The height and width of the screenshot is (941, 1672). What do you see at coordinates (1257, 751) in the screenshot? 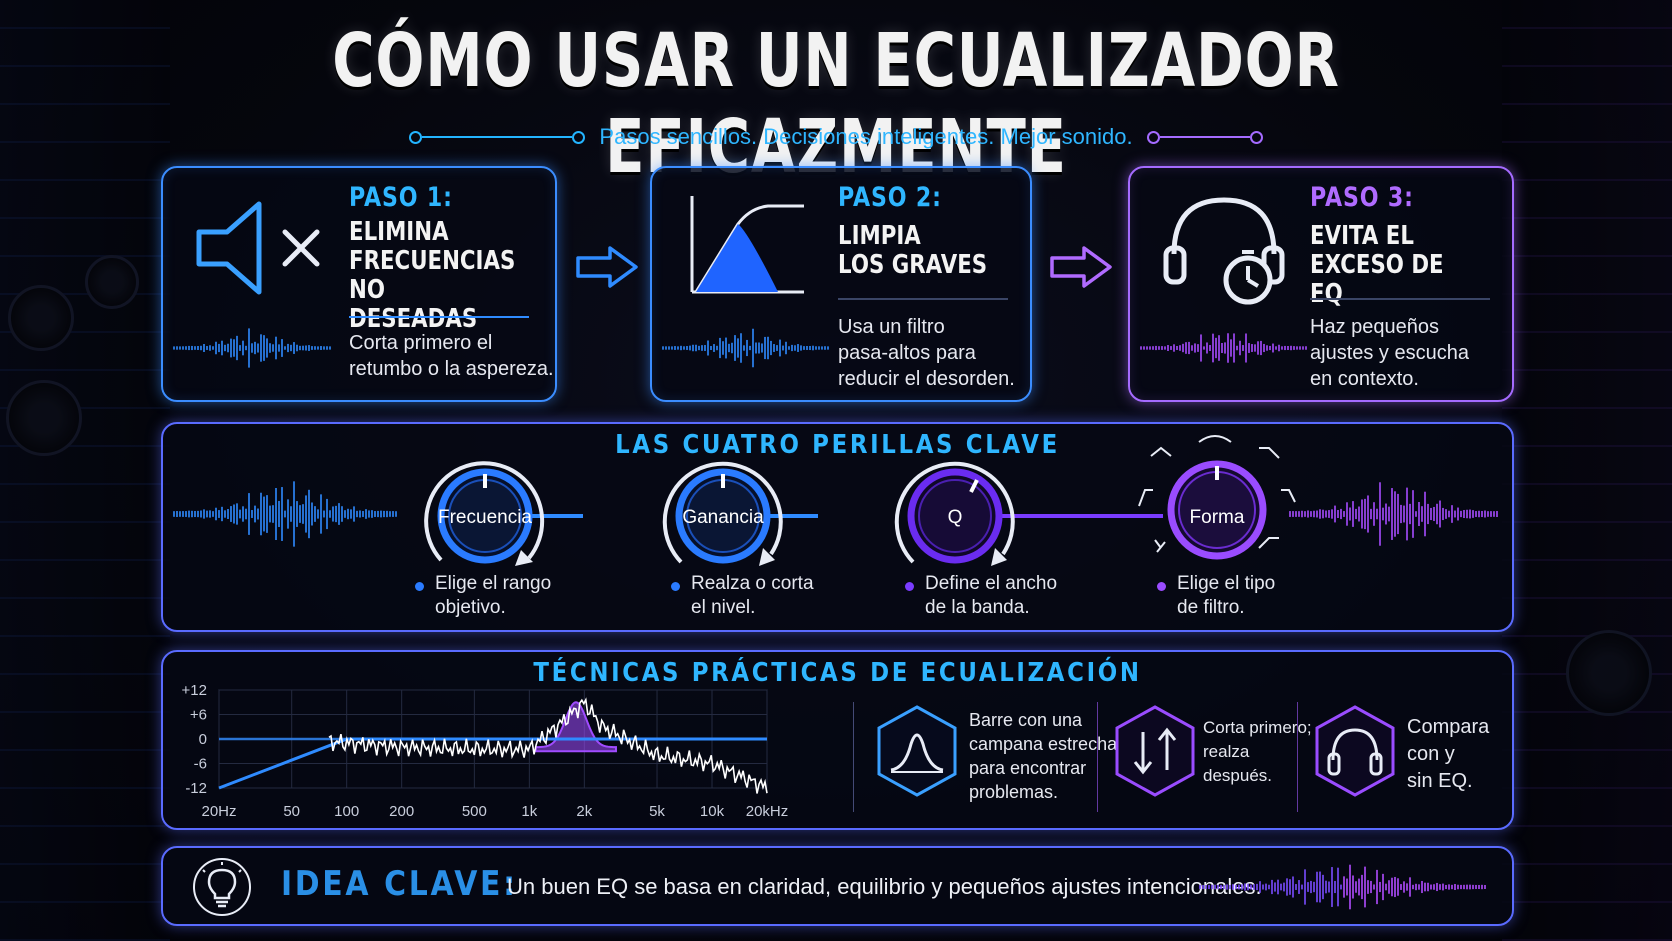
I see `tip-cut-boost-text: Corta primero; realza después.` at bounding box center [1257, 751].